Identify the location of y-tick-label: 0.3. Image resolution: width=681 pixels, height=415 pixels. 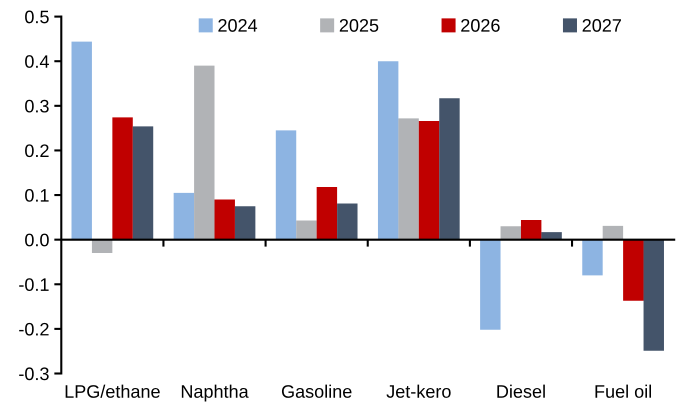
(37, 106).